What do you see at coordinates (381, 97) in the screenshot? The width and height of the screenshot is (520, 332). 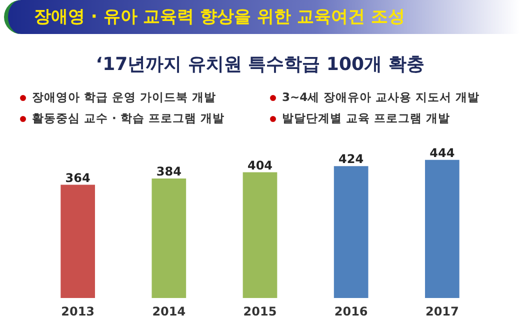 I see `text: 3~4세 장애유아 교사용 지도서 개발` at bounding box center [381, 97].